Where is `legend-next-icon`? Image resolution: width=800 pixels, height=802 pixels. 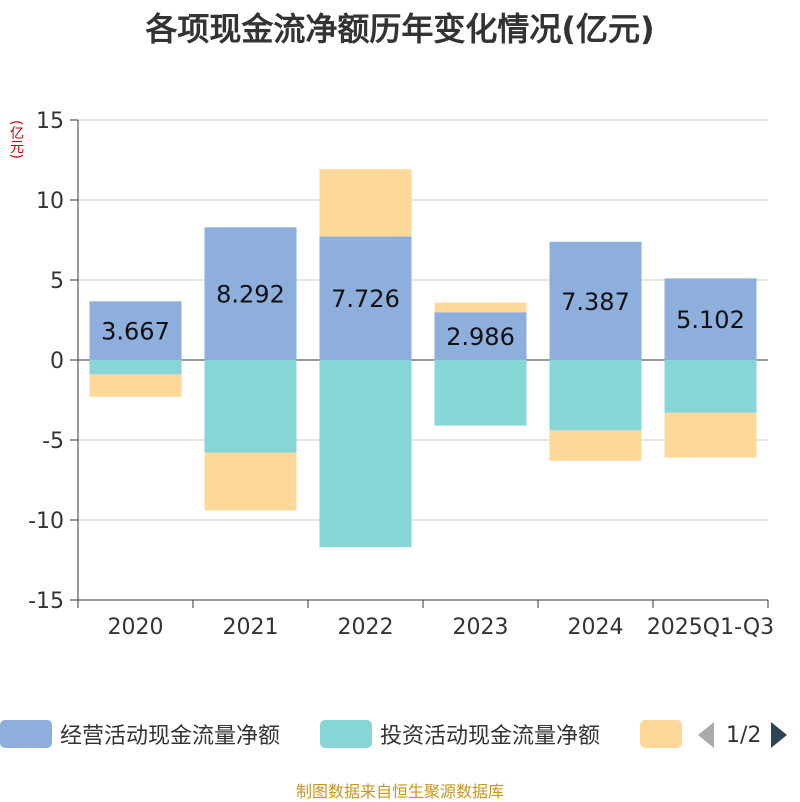
legend-next-icon is located at coordinates (779, 735).